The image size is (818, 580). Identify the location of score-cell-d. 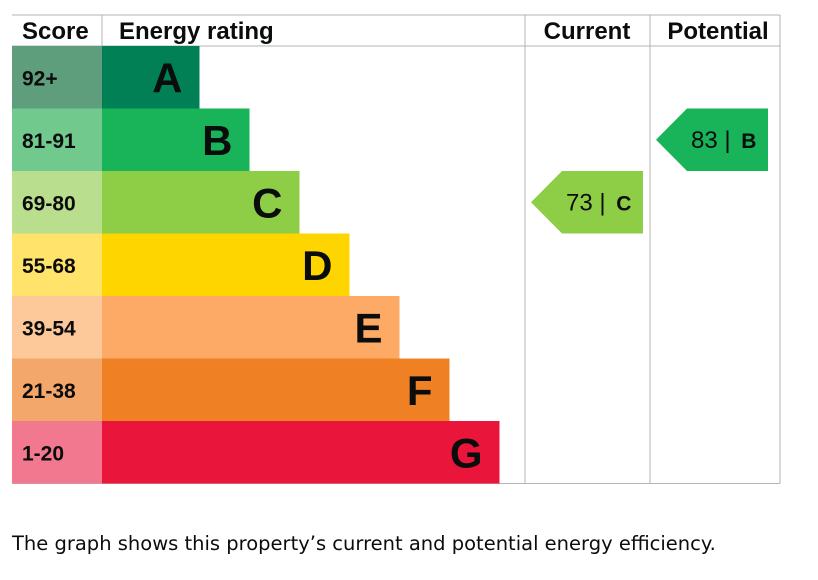
(57, 264).